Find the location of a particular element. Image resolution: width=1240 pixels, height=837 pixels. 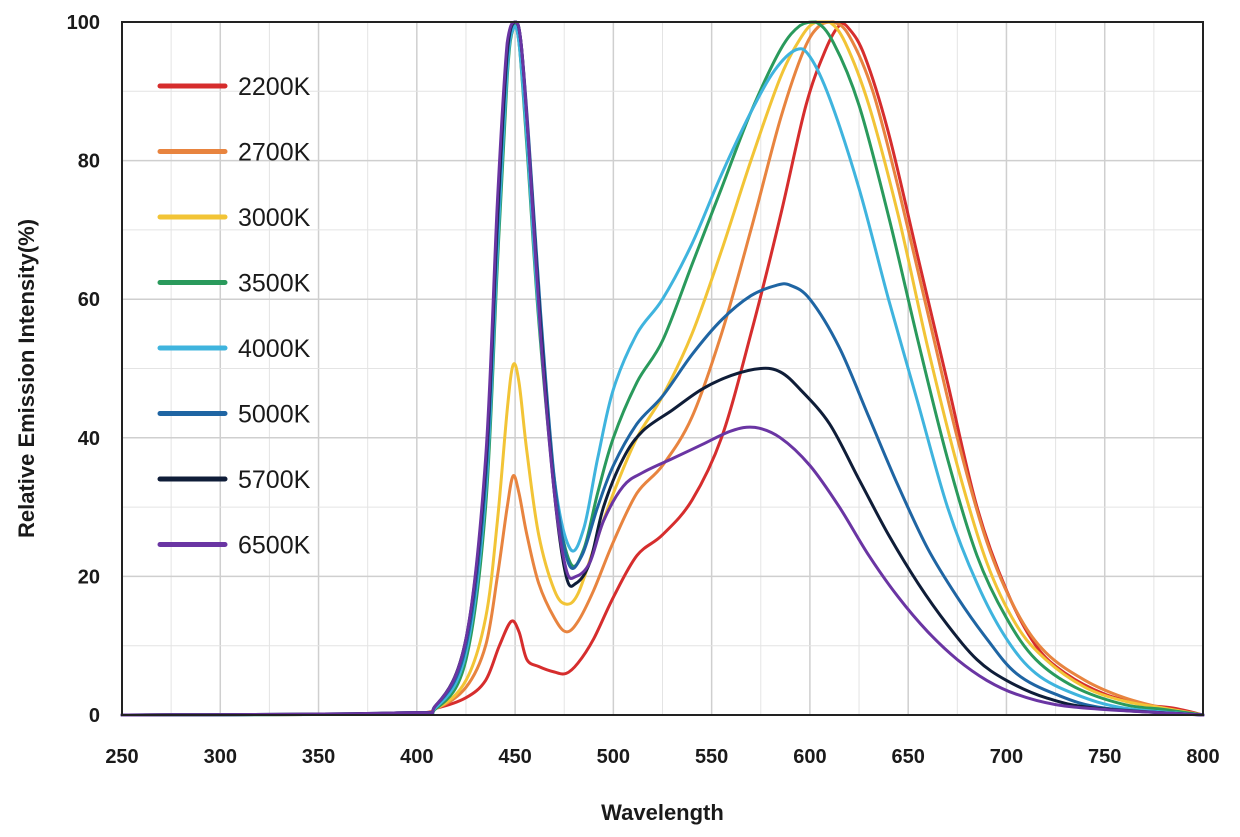

y-tick-label: 40 is located at coordinates (89, 439).